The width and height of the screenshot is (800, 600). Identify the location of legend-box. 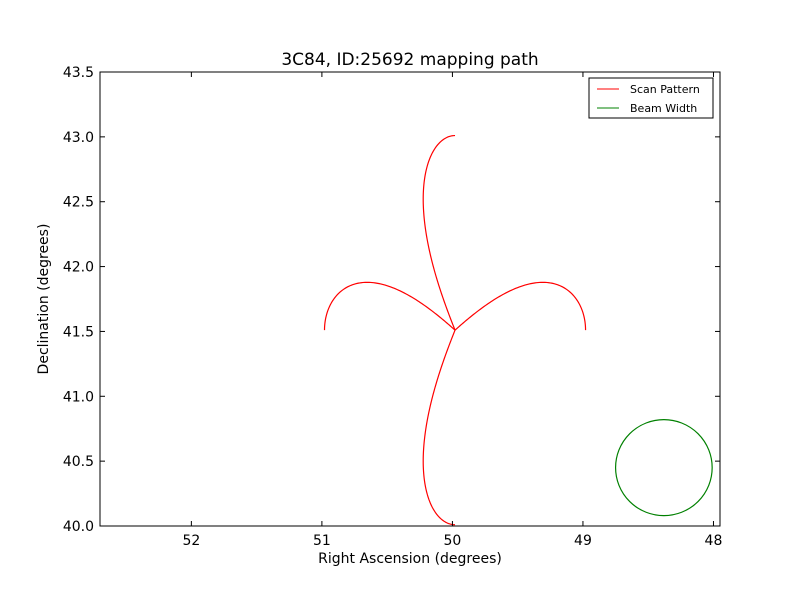
(651, 98).